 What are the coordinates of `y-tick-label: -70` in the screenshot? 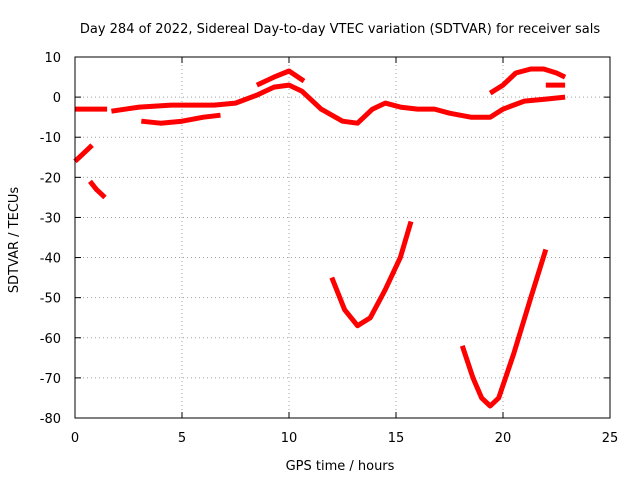 It's located at (50, 379).